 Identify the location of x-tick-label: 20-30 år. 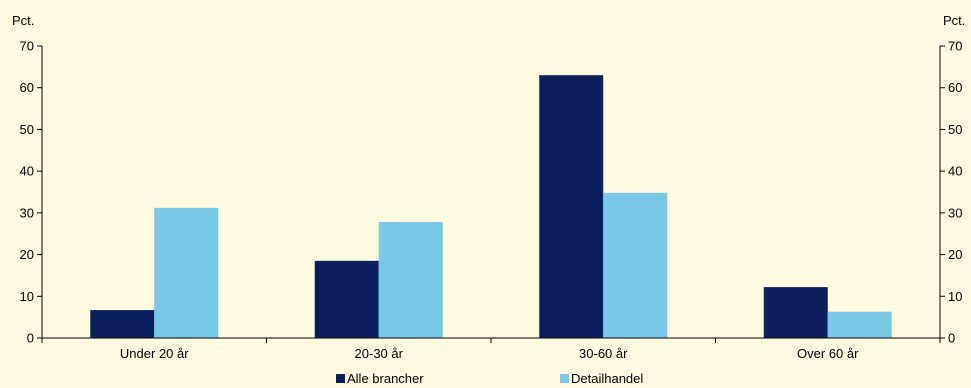
(379, 353).